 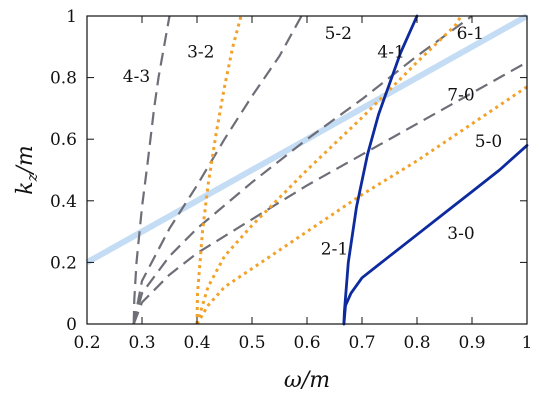 I want to click on y-tick-label: 0.6, so click(x=63, y=140).